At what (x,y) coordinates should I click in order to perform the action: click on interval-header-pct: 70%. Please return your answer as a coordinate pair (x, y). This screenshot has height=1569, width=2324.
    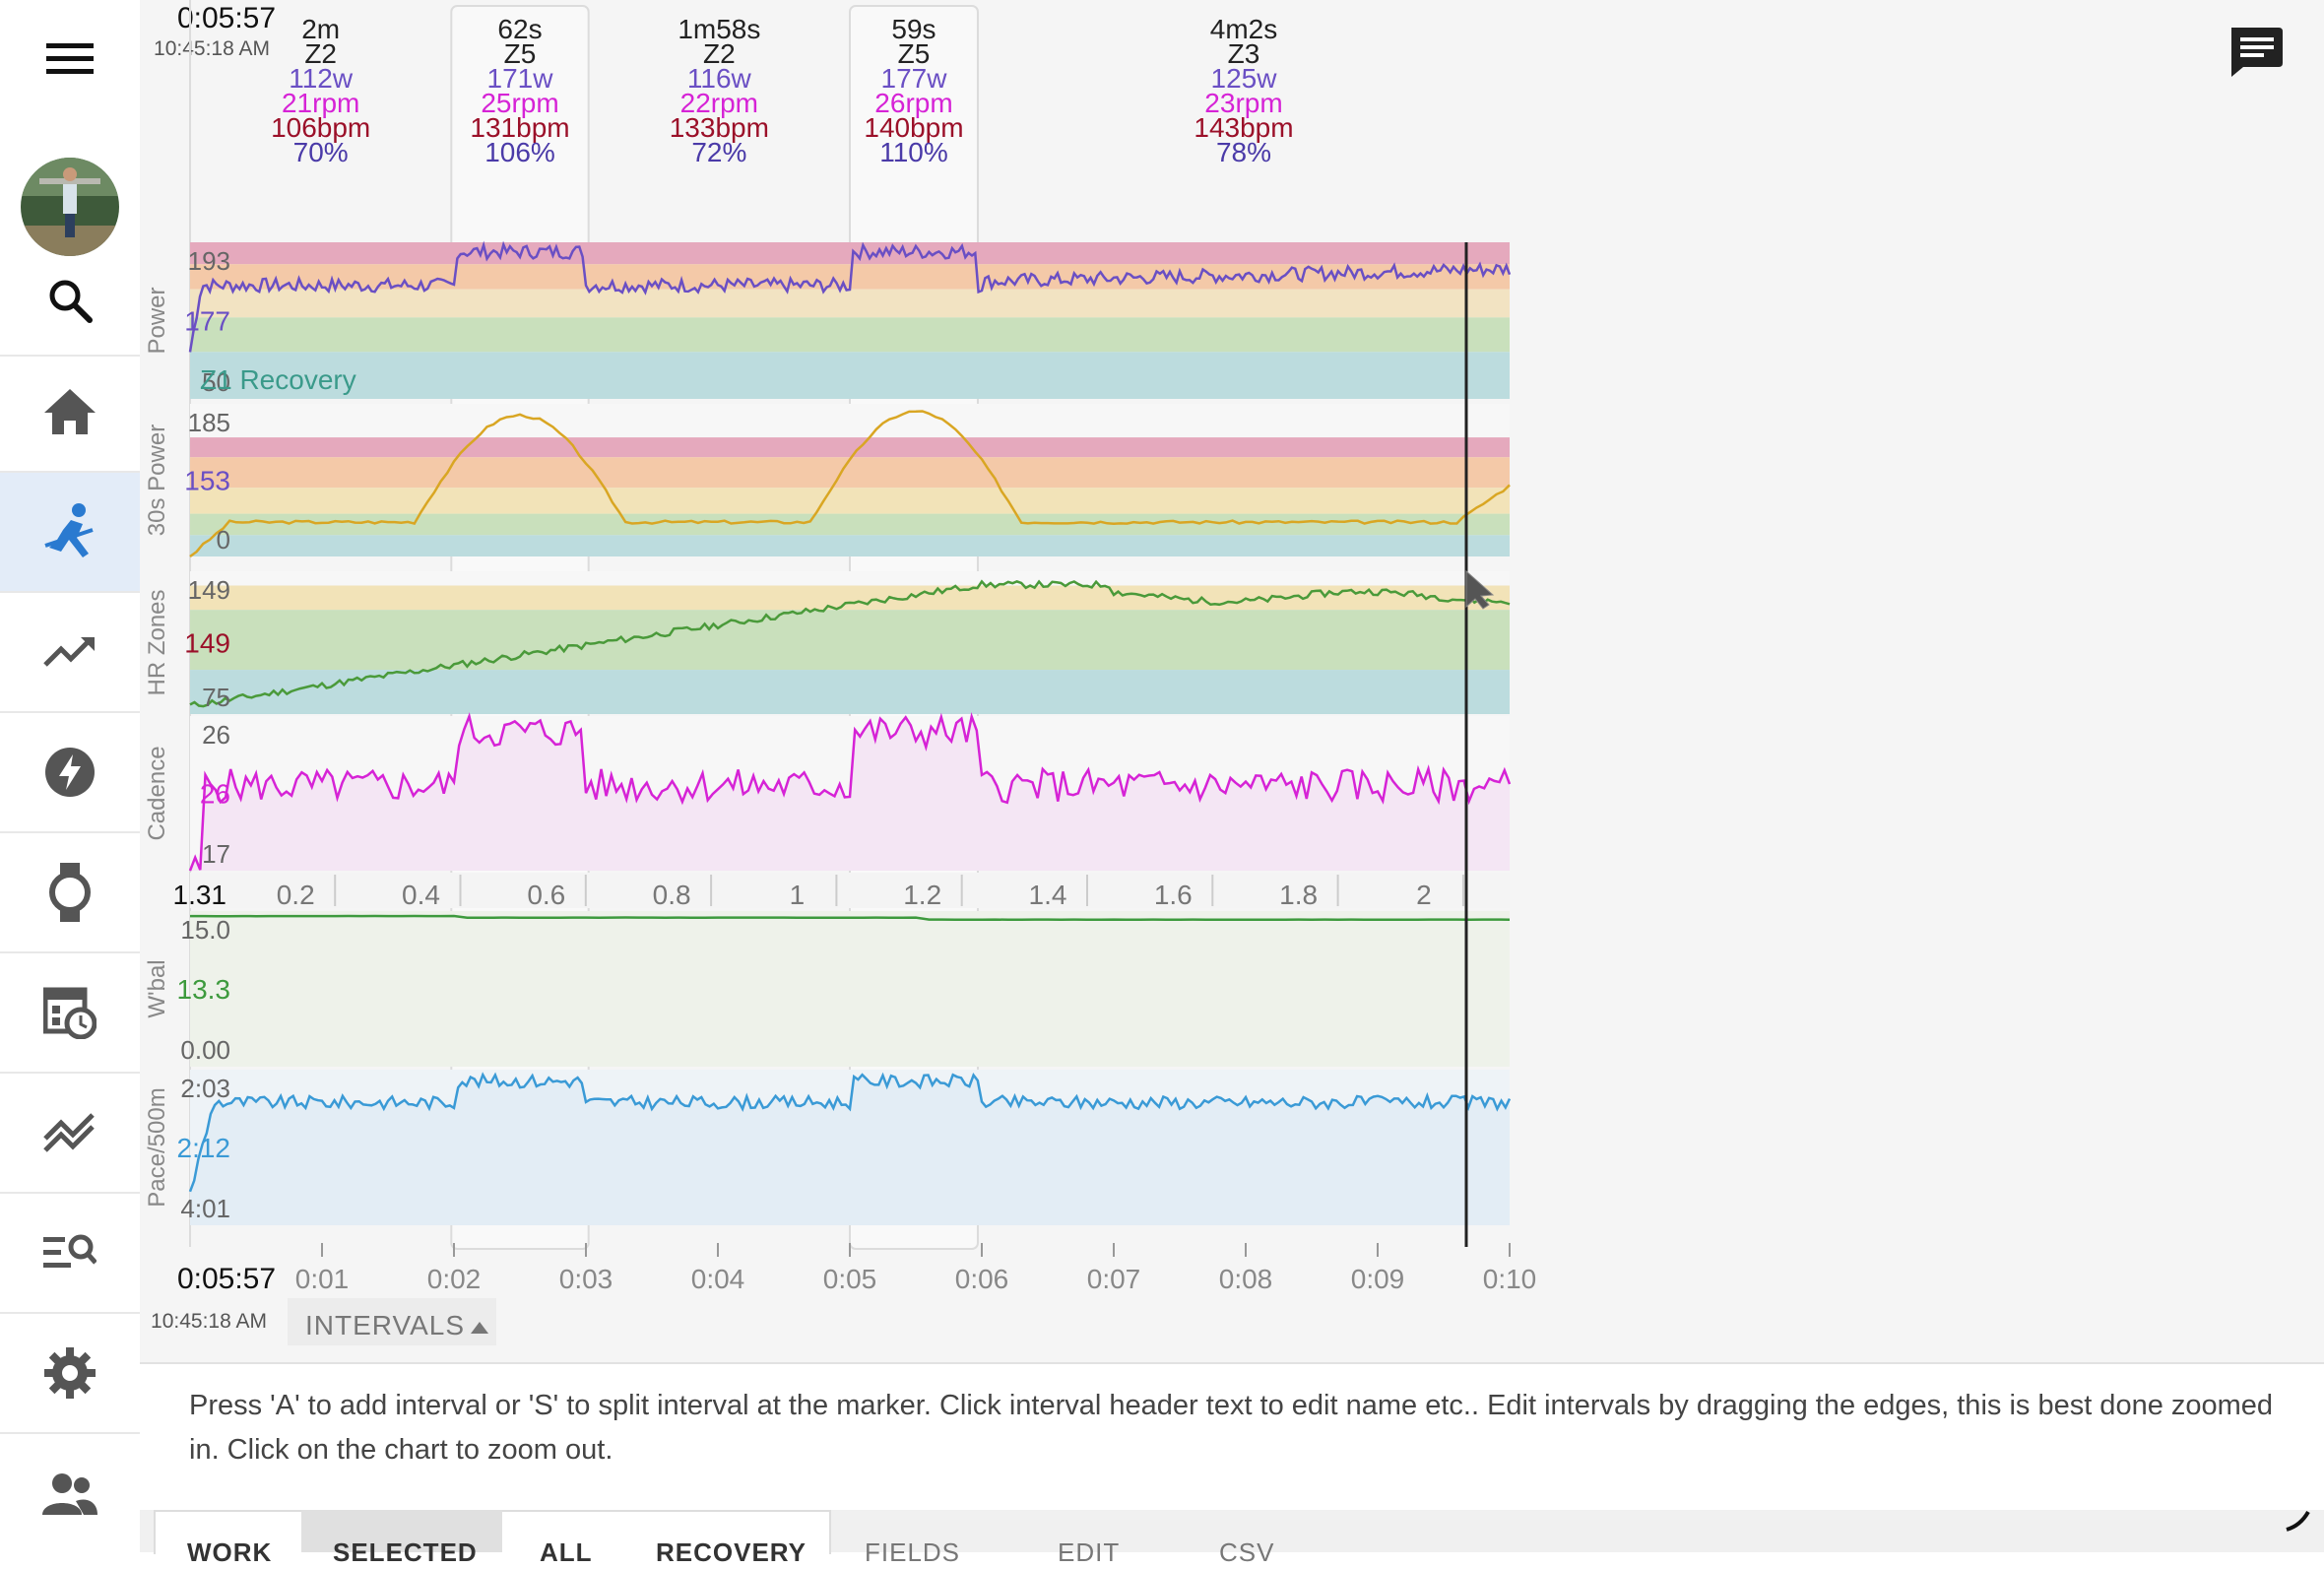
    Looking at the image, I should click on (321, 152).